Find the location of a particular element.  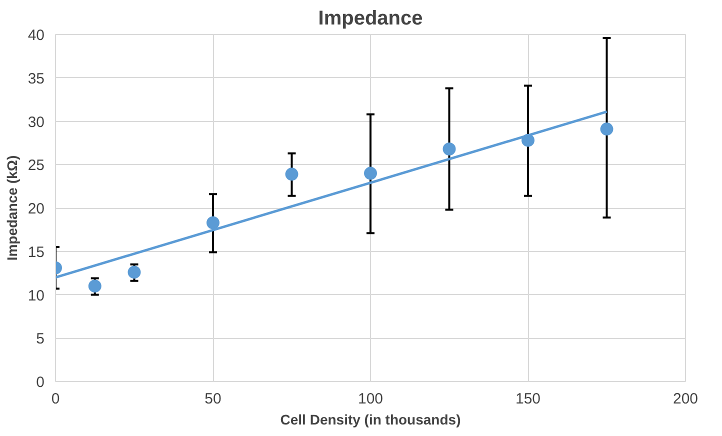

x-tick-label: 200 is located at coordinates (685, 399).